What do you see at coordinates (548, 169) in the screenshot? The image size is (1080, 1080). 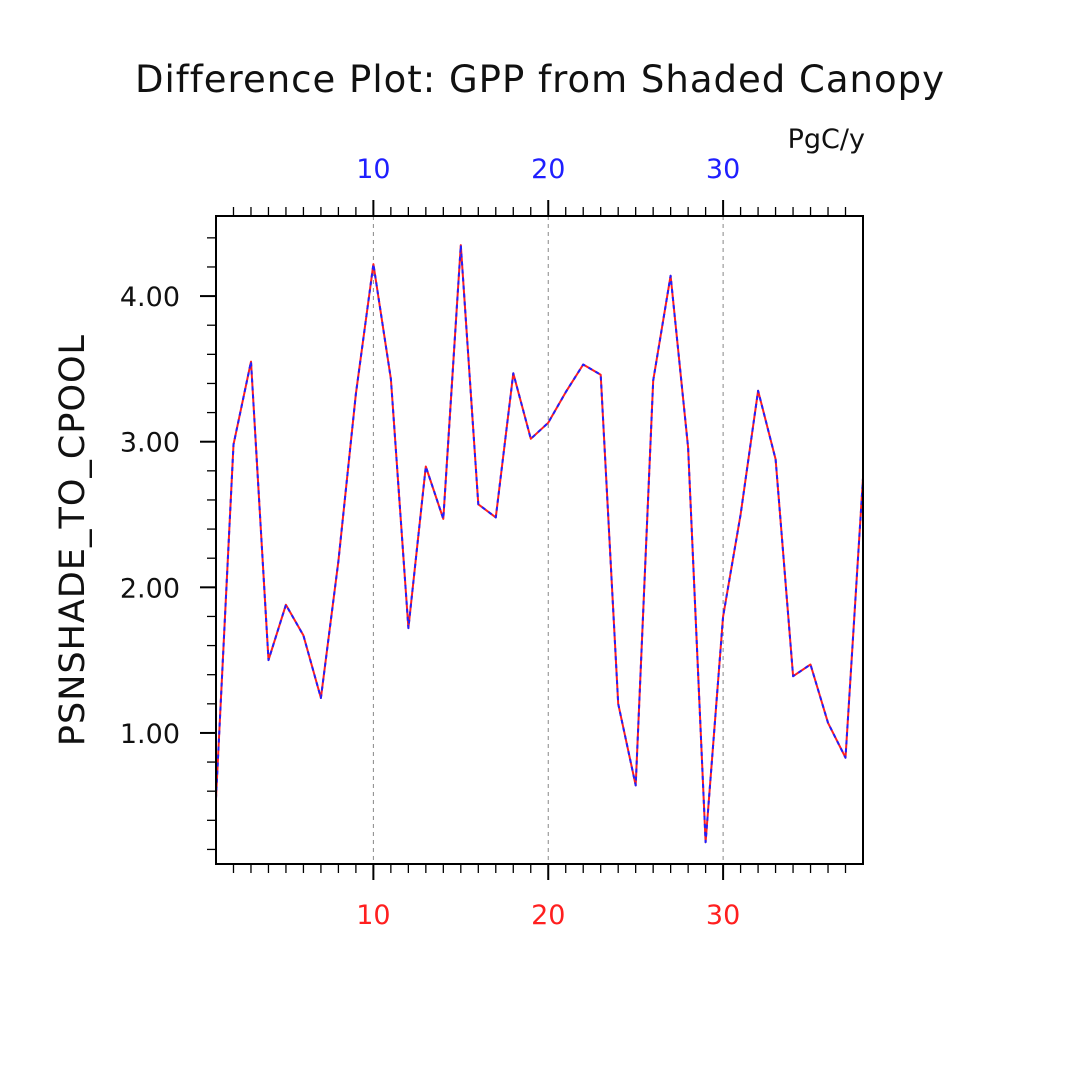 I see `x-tick-label-top: 20` at bounding box center [548, 169].